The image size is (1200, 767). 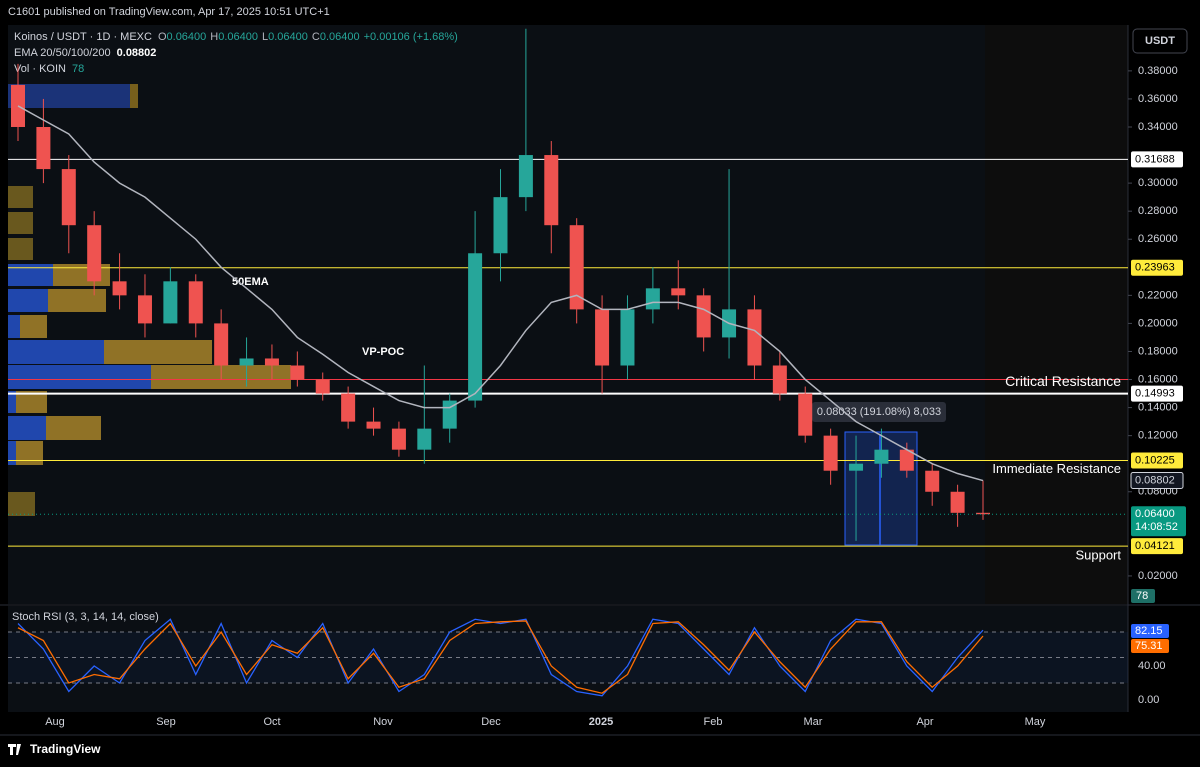 I want to click on last-price-bg, so click(x=1158, y=521).